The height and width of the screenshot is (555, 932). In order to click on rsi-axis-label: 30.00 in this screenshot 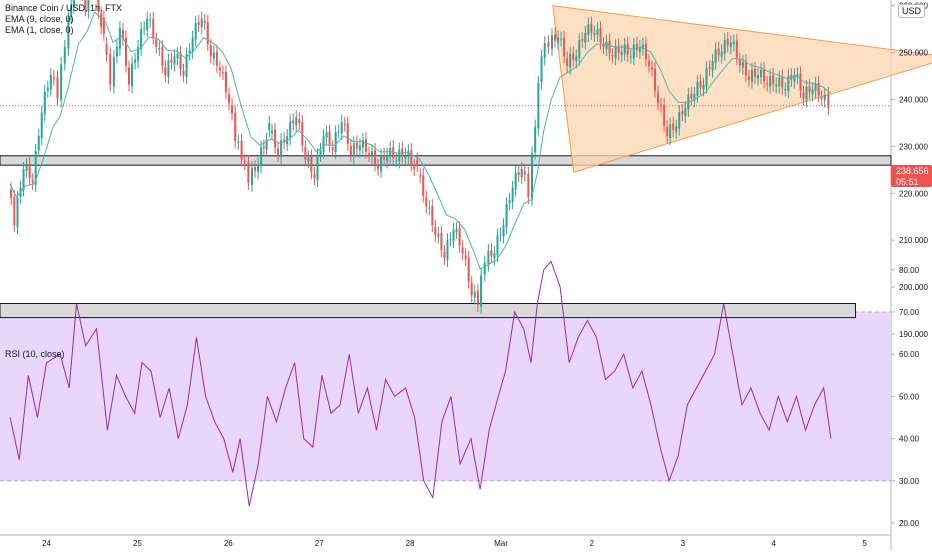, I will do `click(909, 481)`.